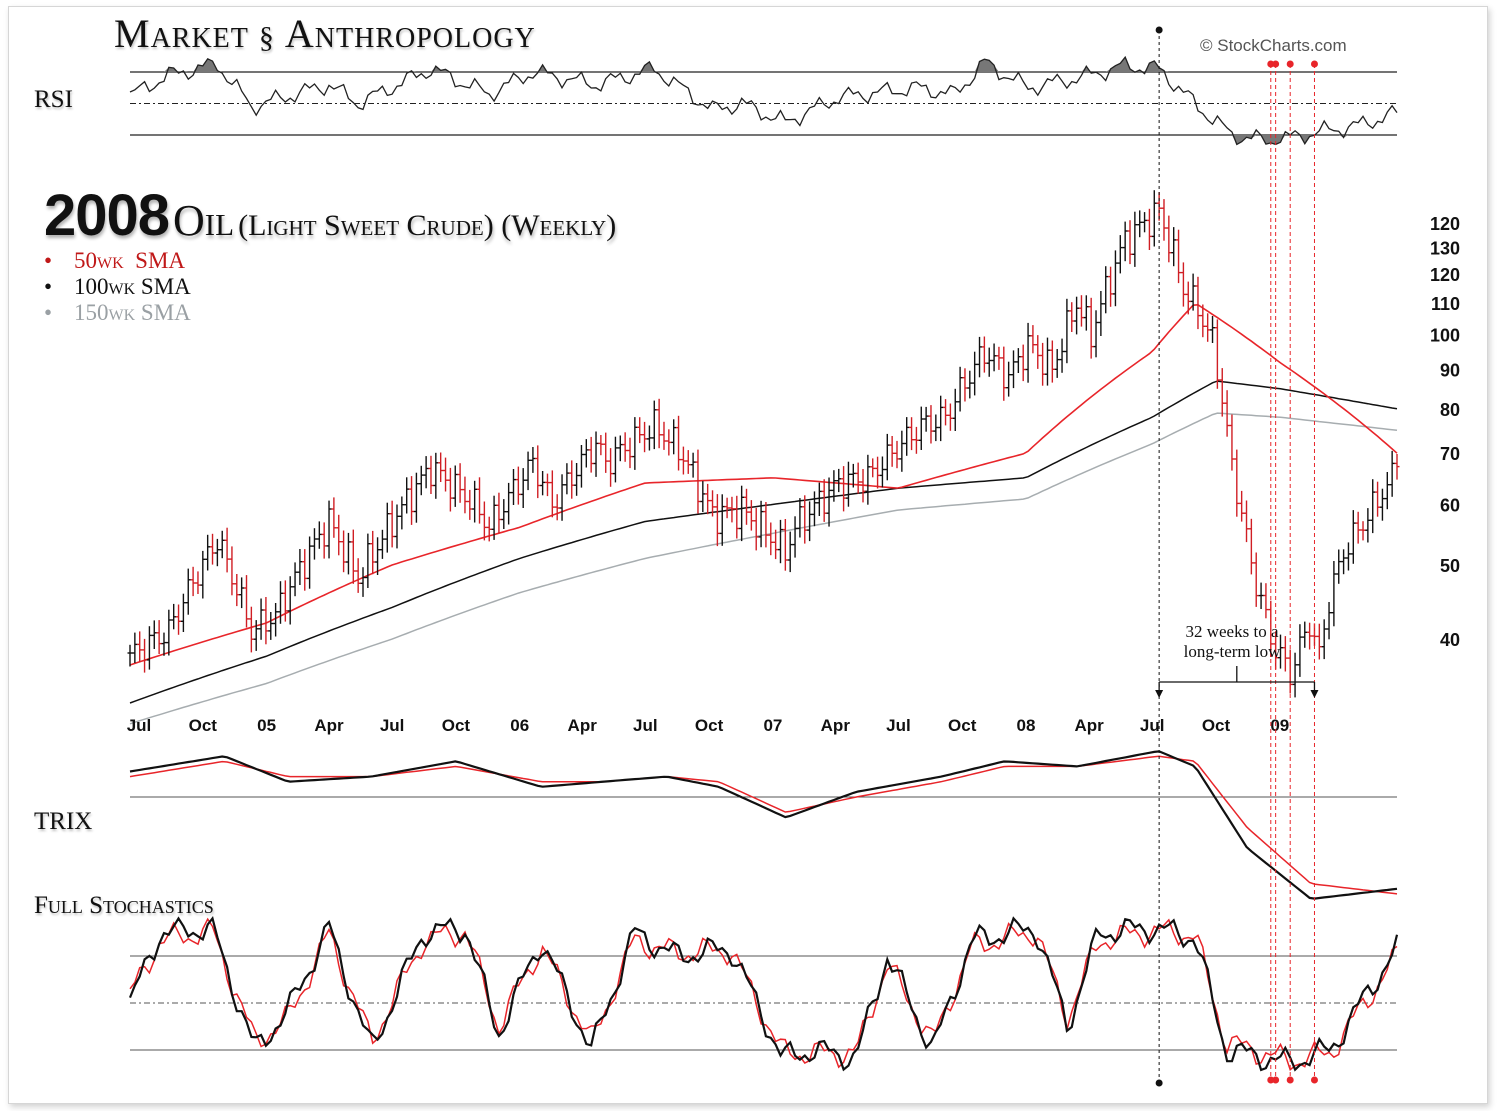 This screenshot has height=1111, width=1498. What do you see at coordinates (1232, 631) in the screenshot?
I see `annotation-line-1: 32 weeks to a` at bounding box center [1232, 631].